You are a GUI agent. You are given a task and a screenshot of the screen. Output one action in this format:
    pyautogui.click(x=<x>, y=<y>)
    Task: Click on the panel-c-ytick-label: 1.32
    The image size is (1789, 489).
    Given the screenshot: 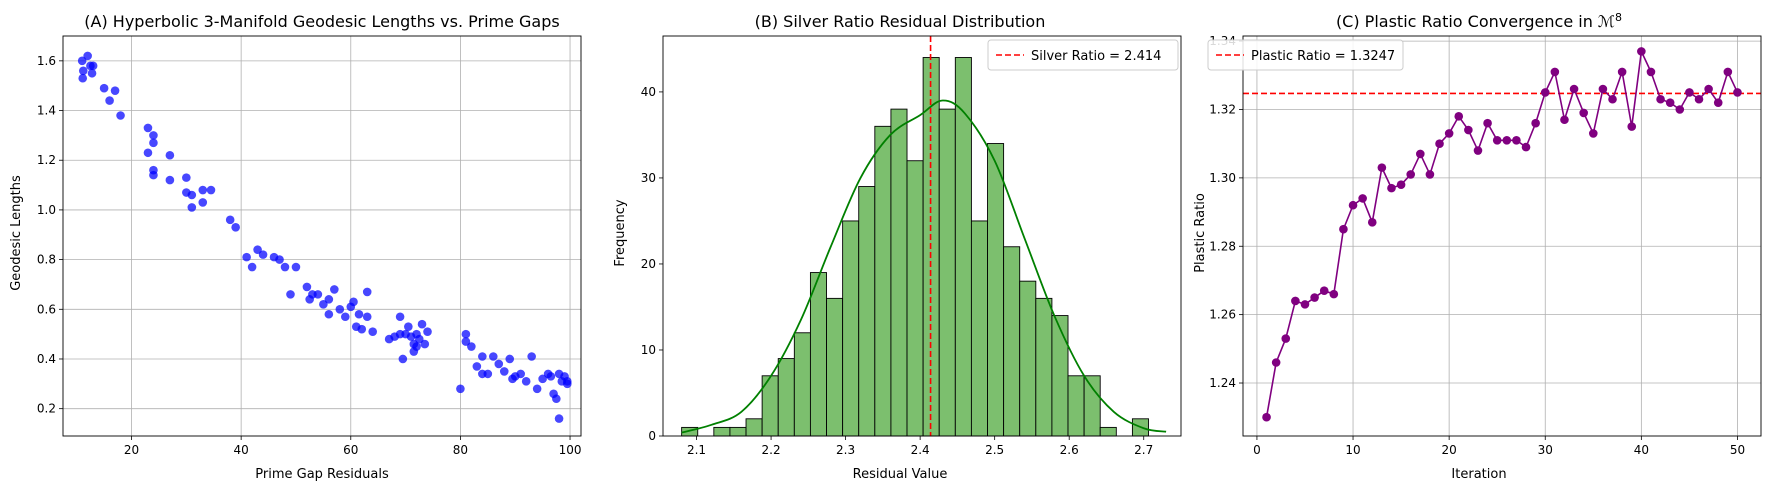 What is the action you would take?
    pyautogui.click(x=1222, y=110)
    